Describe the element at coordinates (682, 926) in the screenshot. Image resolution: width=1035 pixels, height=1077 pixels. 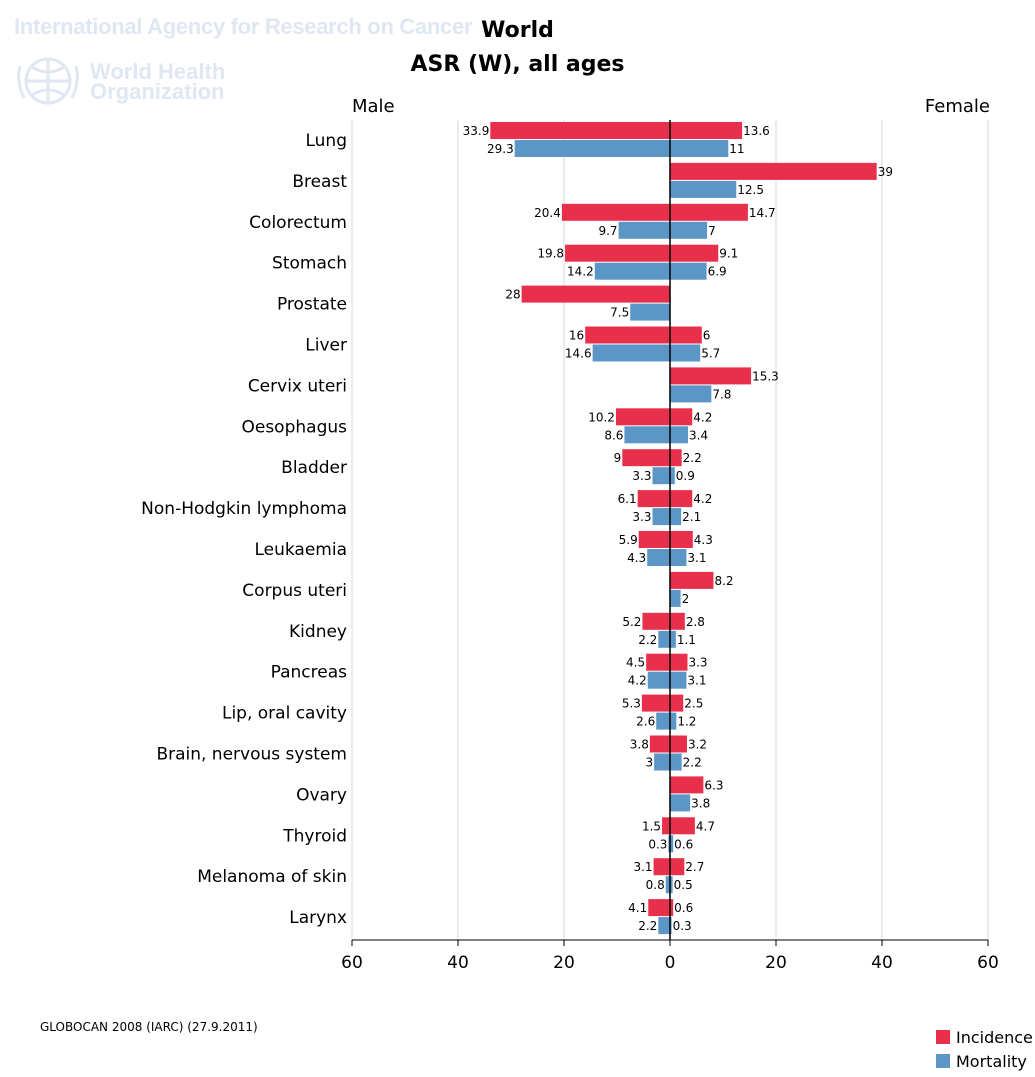
I see `bar-female-mortality-larynx-label: 0.3` at that location.